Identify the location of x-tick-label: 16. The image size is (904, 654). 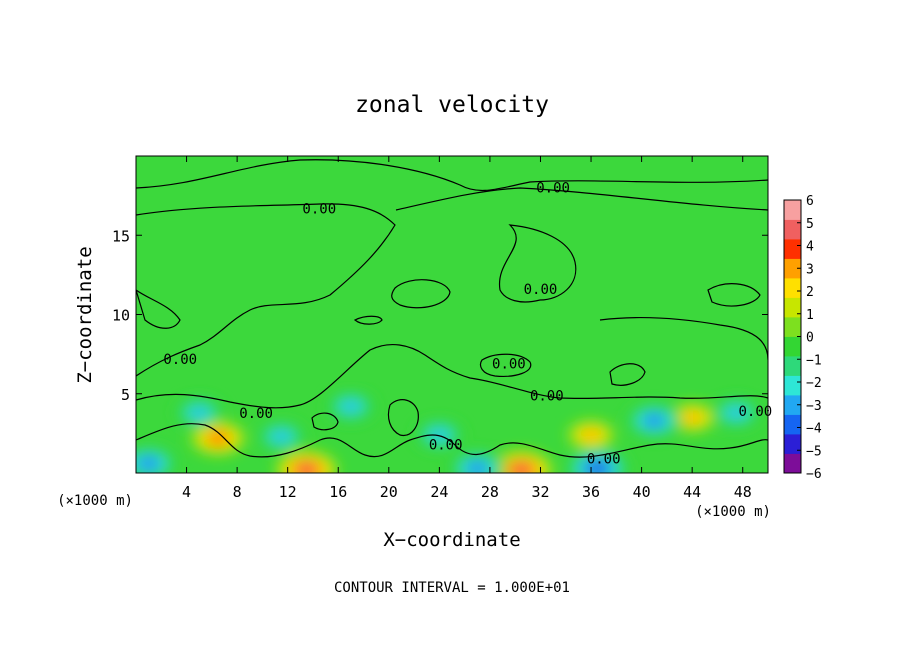
(338, 492).